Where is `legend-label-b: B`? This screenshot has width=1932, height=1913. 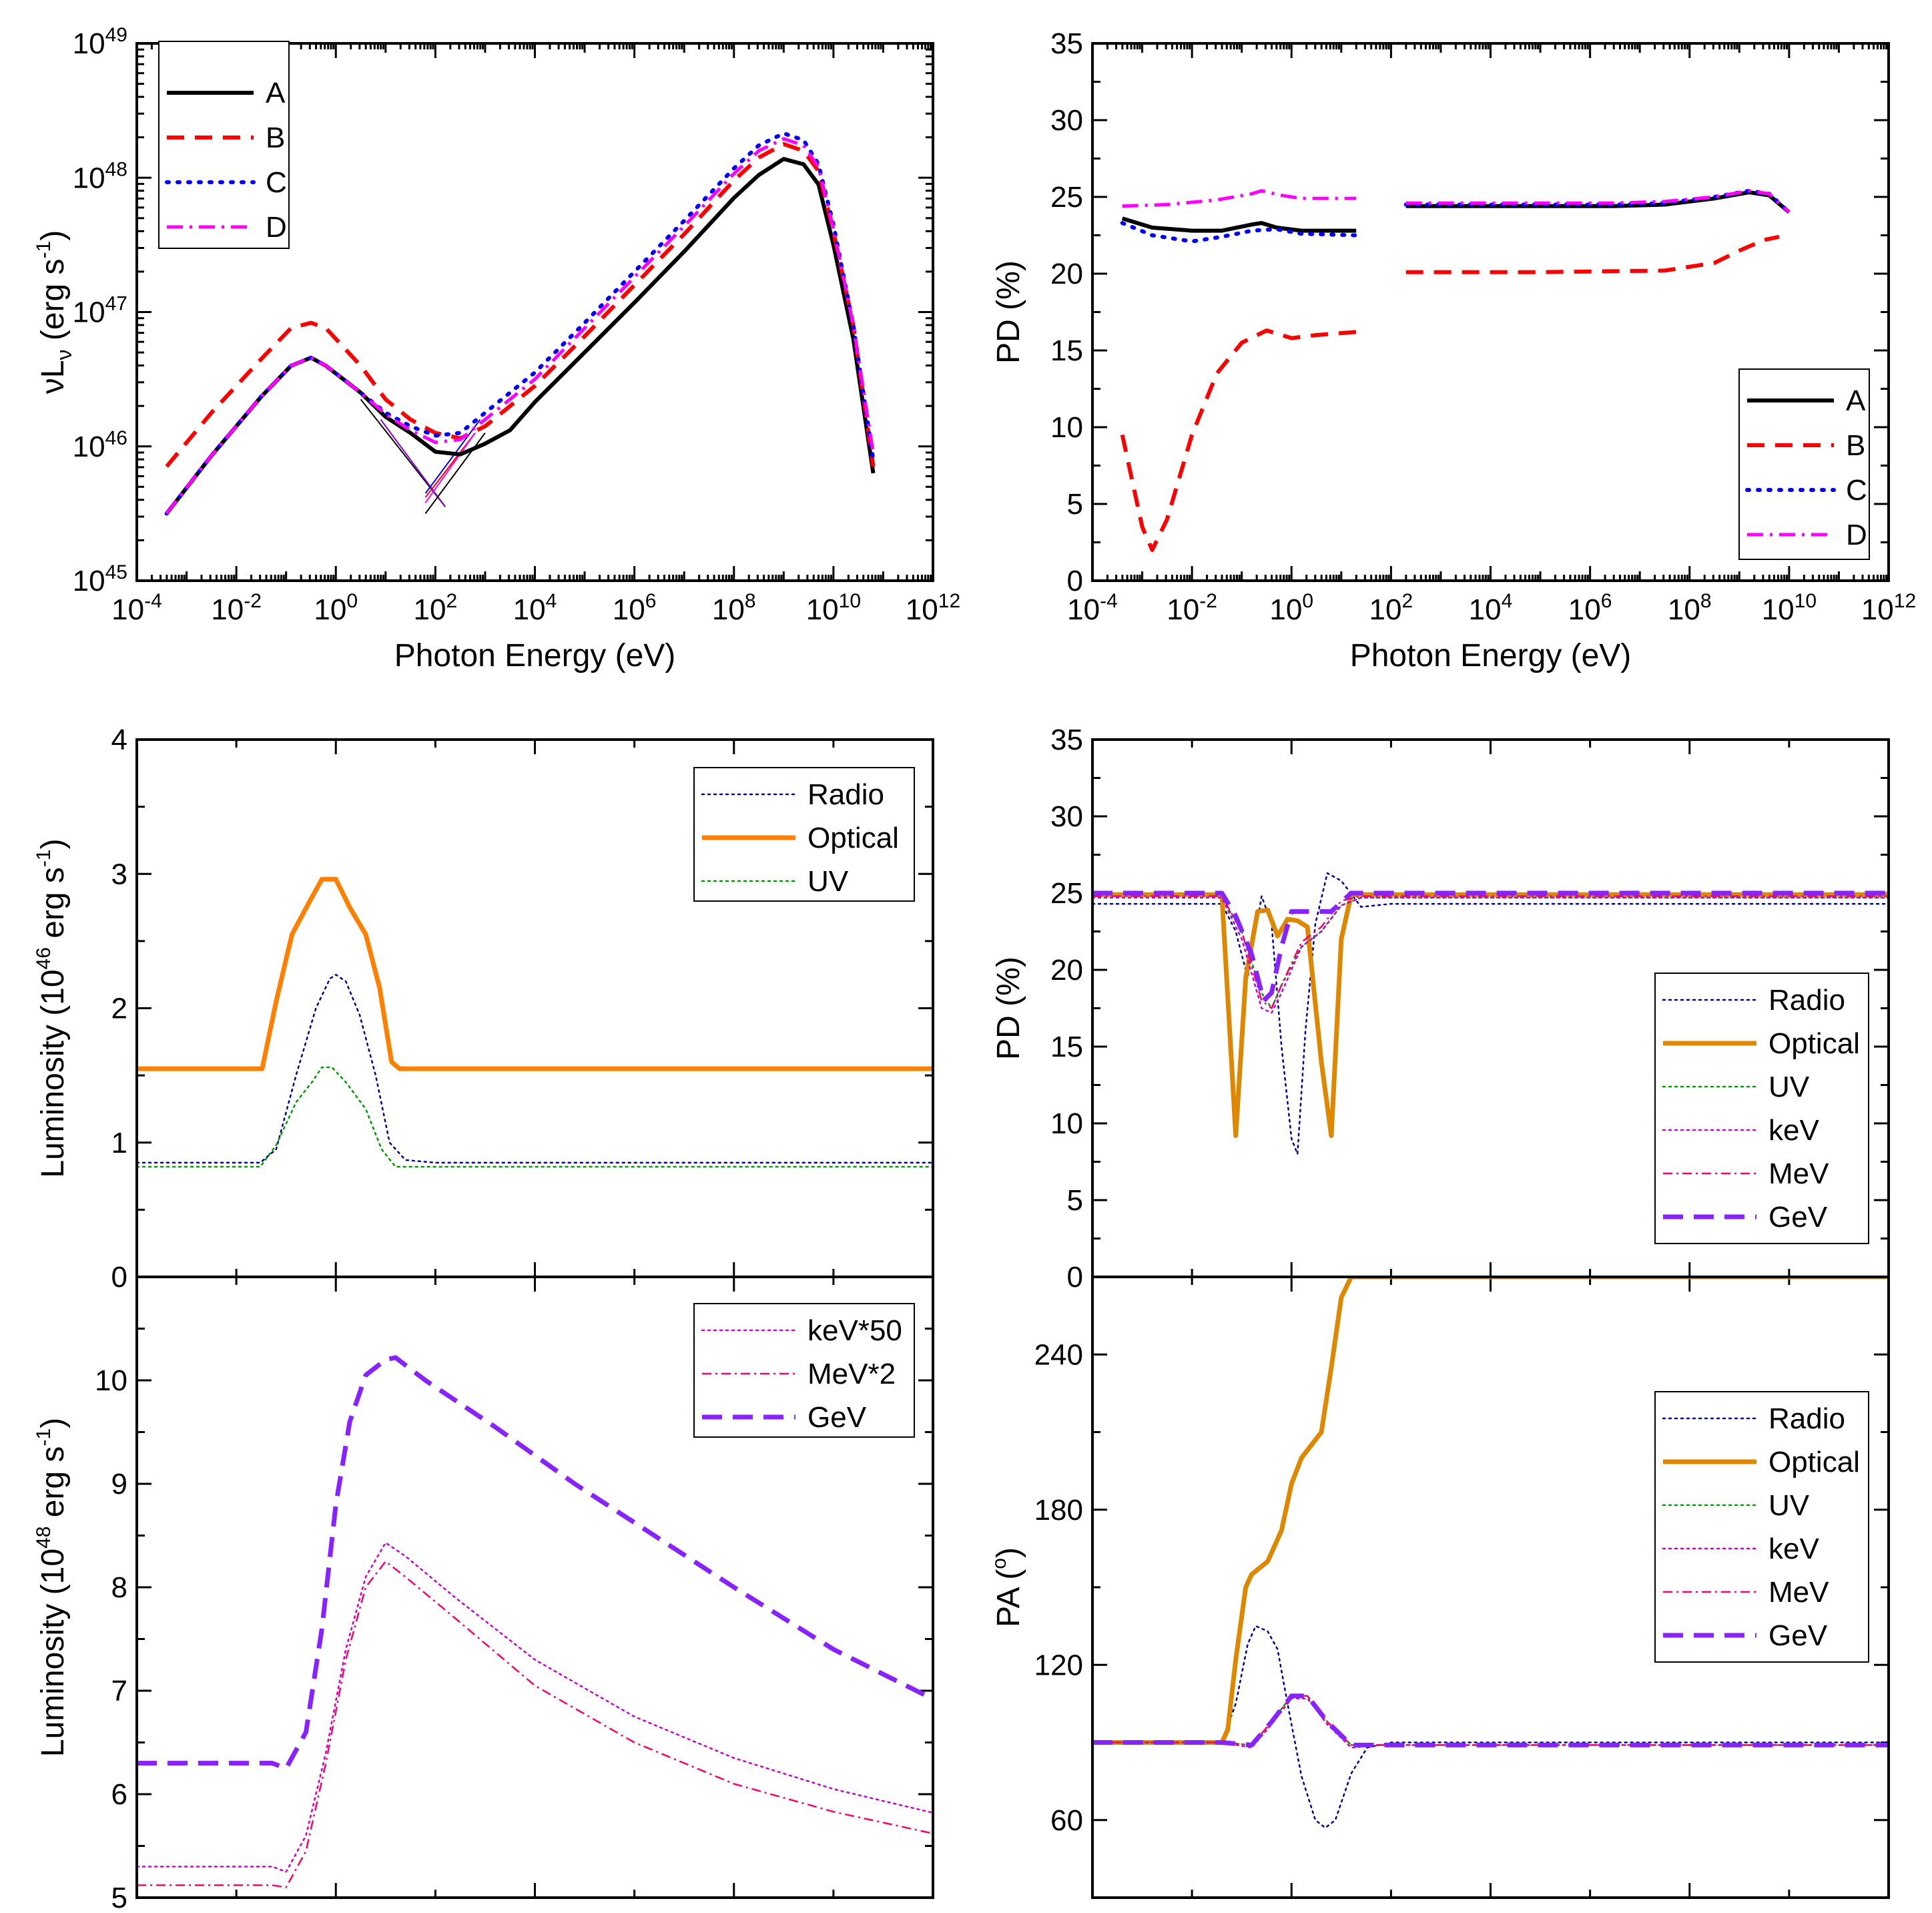 legend-label-b: B is located at coordinates (1856, 445).